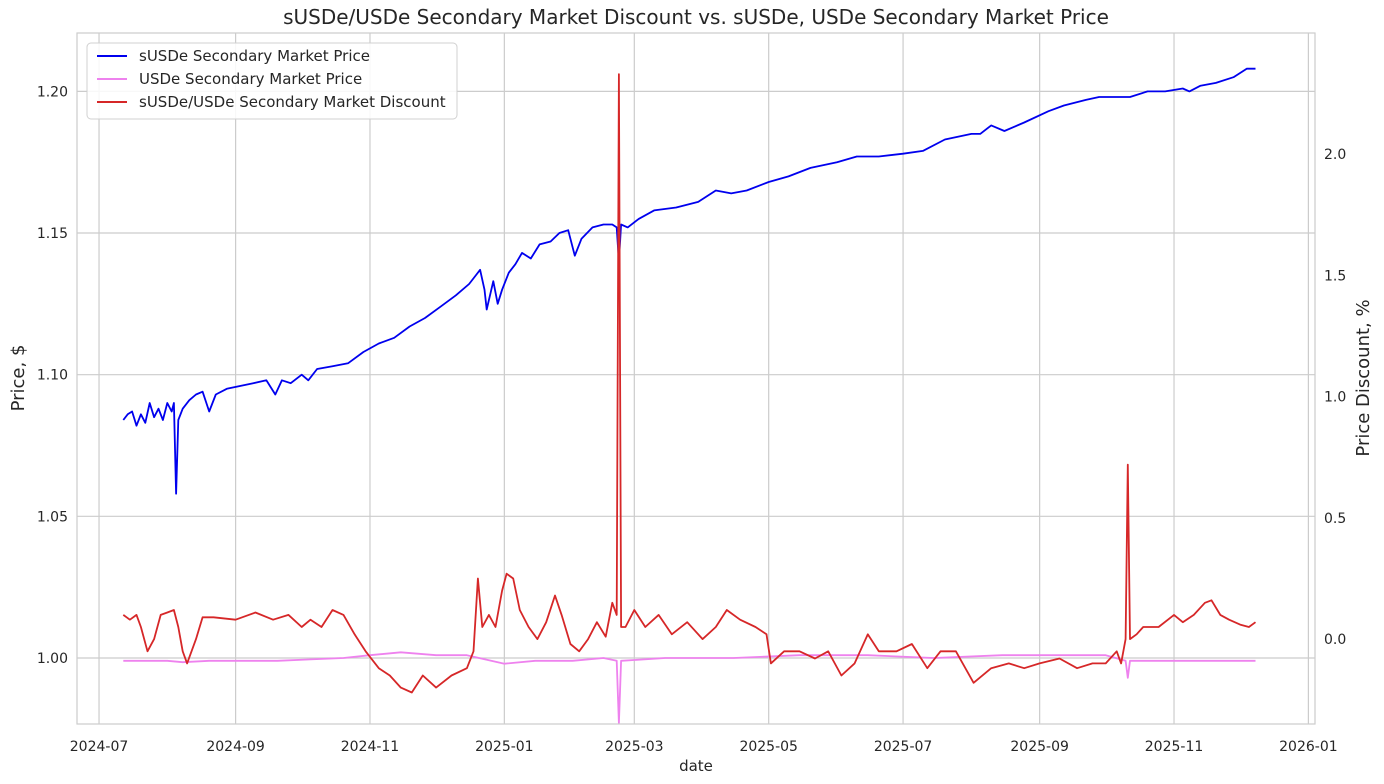 The image size is (1384, 784). I want to click on x-tick-label: 2025-05, so click(768, 747).